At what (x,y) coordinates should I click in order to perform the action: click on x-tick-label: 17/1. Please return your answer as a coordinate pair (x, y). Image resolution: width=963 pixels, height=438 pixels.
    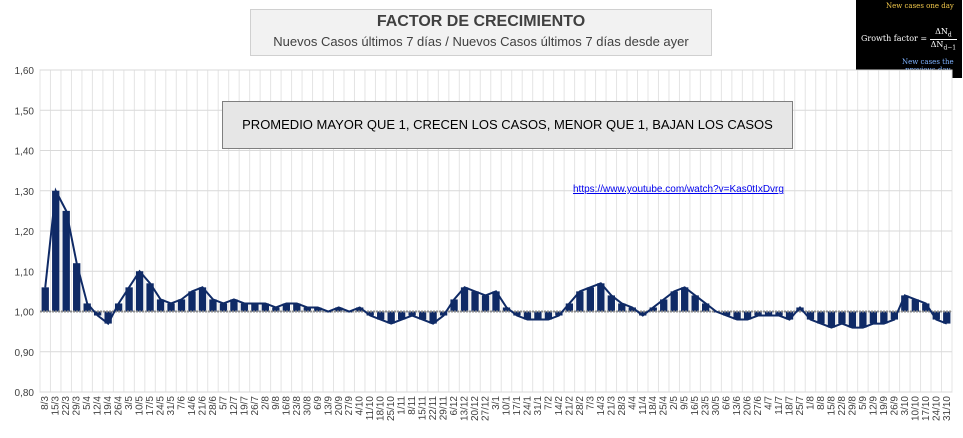
    Looking at the image, I should click on (517, 406).